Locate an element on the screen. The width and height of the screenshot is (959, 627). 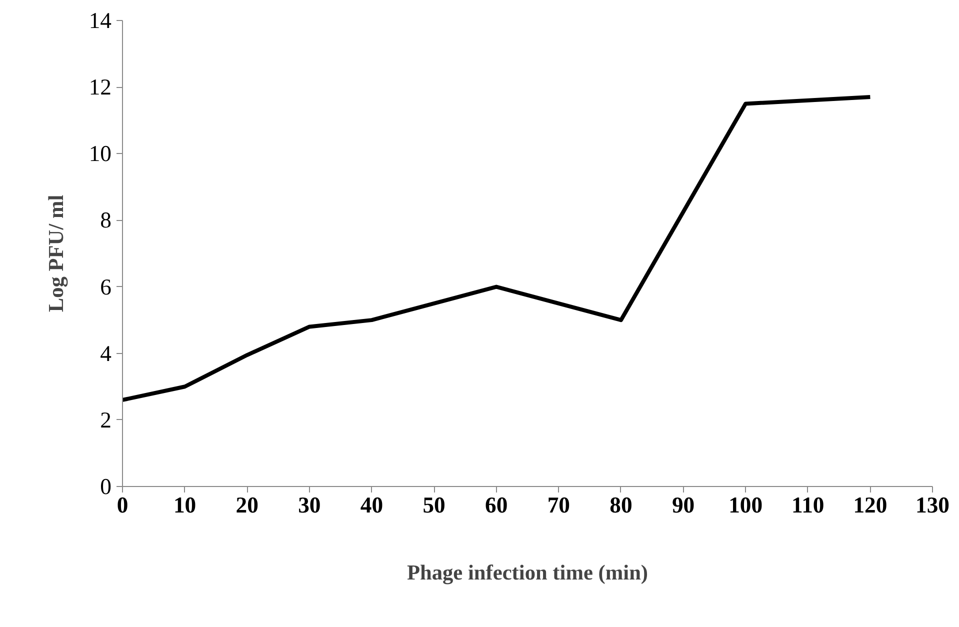
x-tick-label: 100 is located at coordinates (745, 505).